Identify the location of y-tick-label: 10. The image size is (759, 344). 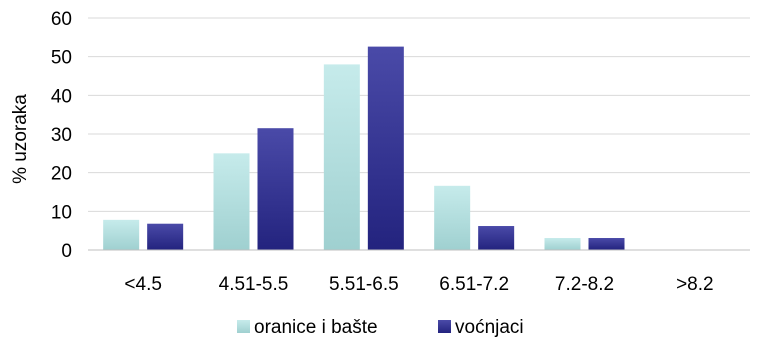
(61, 212).